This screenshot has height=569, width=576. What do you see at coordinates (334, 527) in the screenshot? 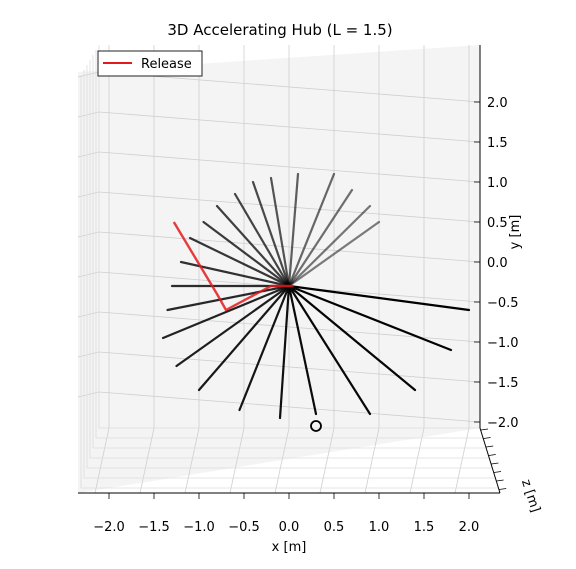
I see `x-tick-label: 0.5` at bounding box center [334, 527].